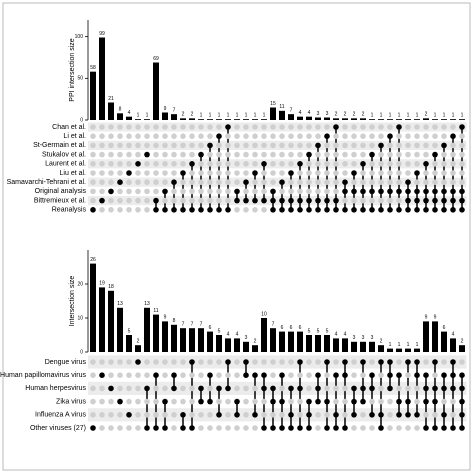 This screenshot has width=474, height=474. What do you see at coordinates (155, 311) in the screenshot?
I see `value-label: 11` at bounding box center [155, 311].